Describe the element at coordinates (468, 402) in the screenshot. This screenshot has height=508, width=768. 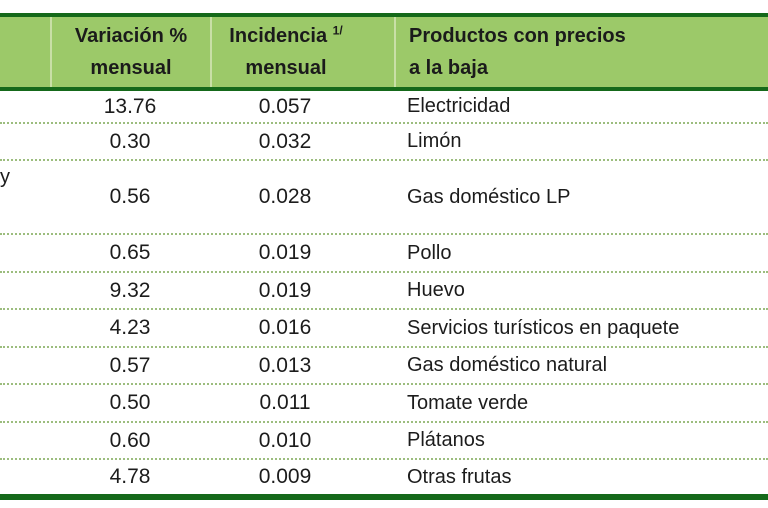
I see `cell-producto: Tomate verde` at that location.